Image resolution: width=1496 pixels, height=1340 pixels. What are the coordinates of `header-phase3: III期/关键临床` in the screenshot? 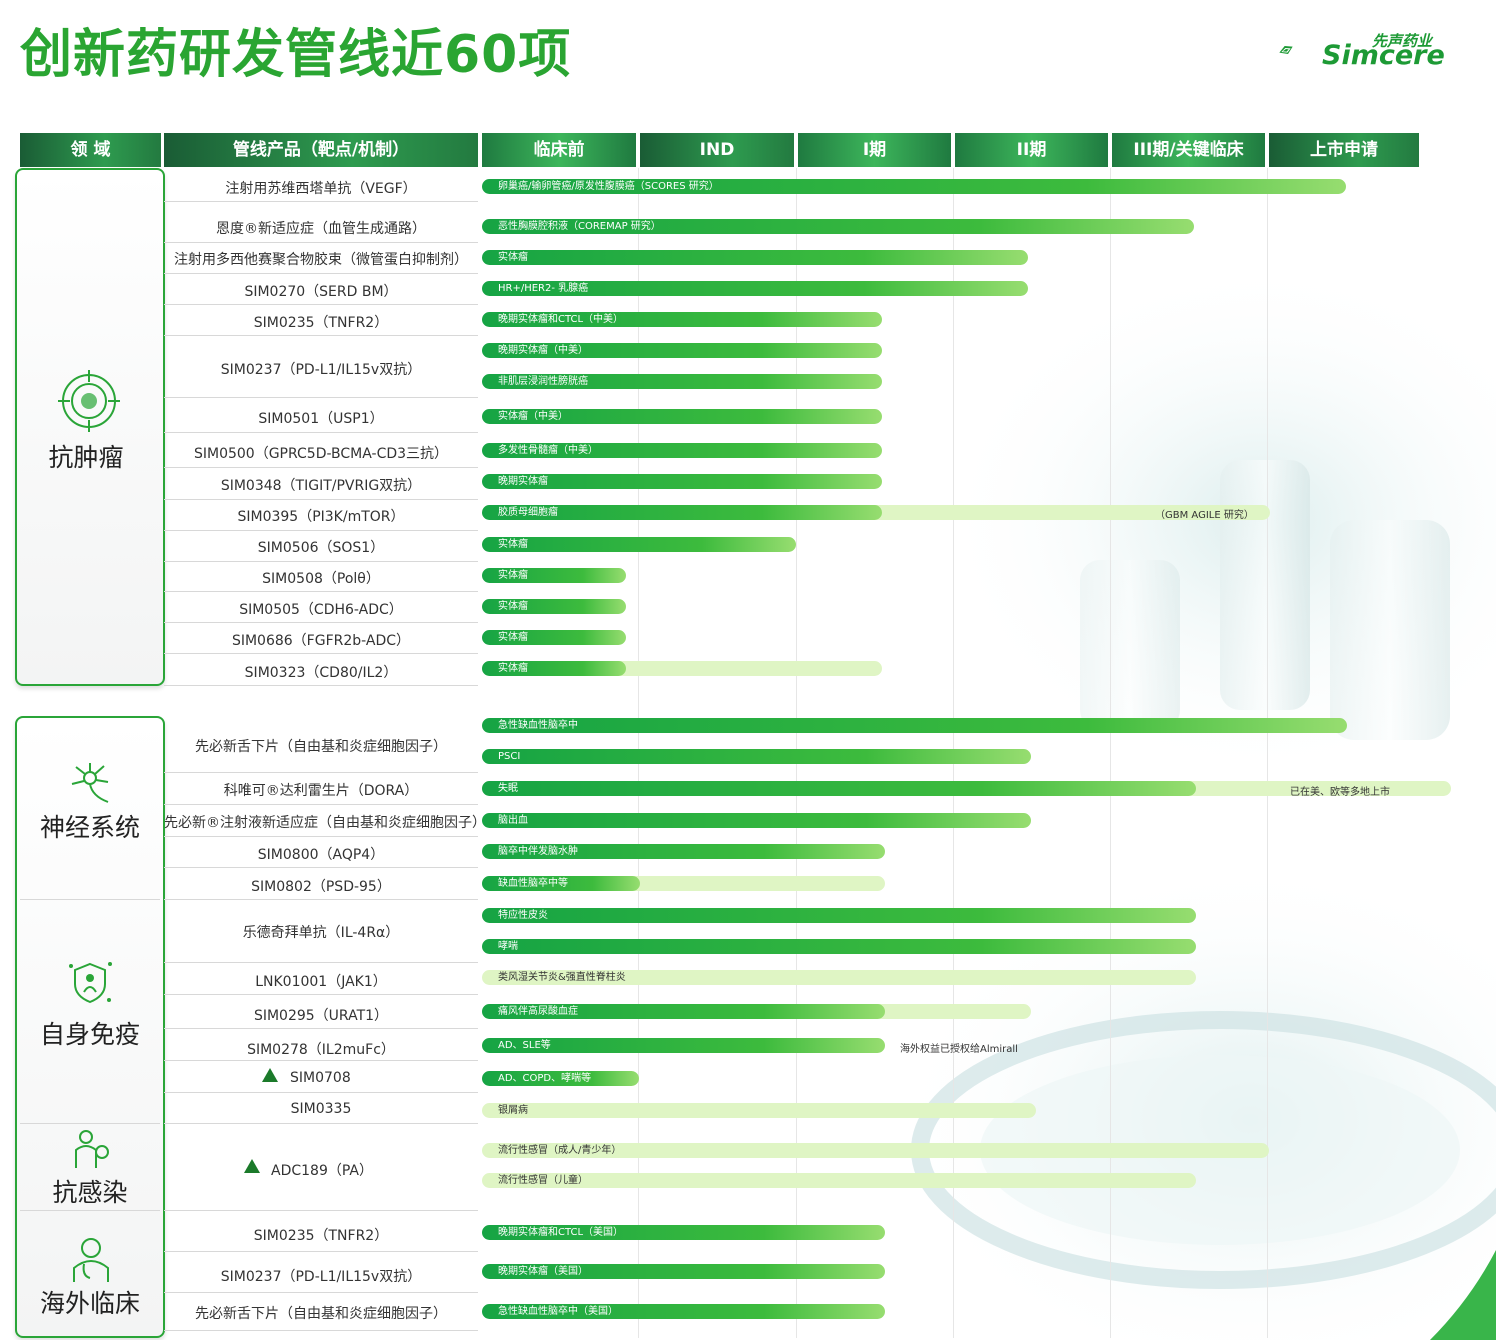 It's located at (1188, 150).